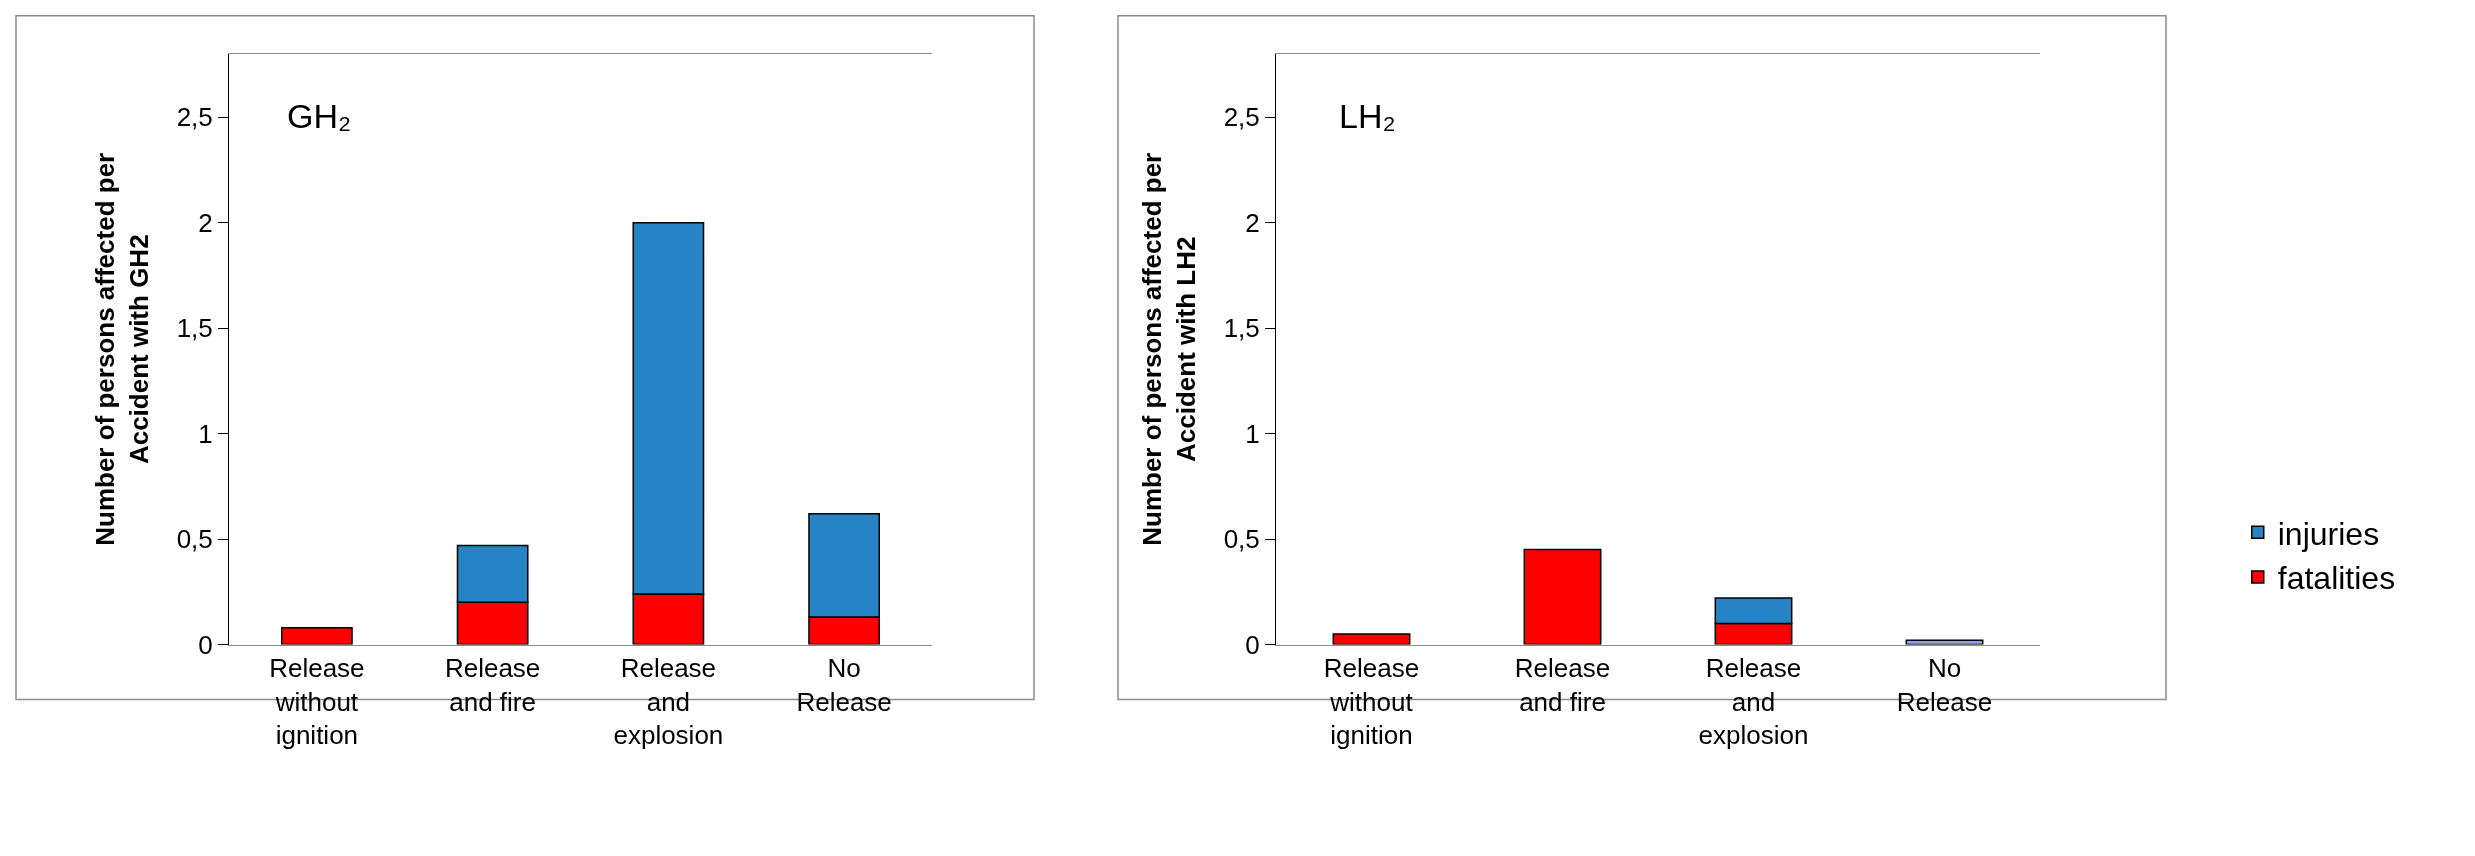  What do you see at coordinates (2328, 533) in the screenshot?
I see `legend-label: injuries` at bounding box center [2328, 533].